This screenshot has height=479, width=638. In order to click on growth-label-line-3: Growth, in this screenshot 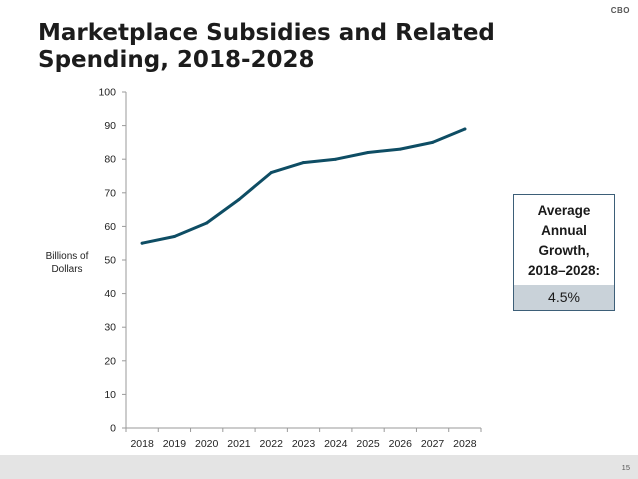, I will do `click(564, 250)`.